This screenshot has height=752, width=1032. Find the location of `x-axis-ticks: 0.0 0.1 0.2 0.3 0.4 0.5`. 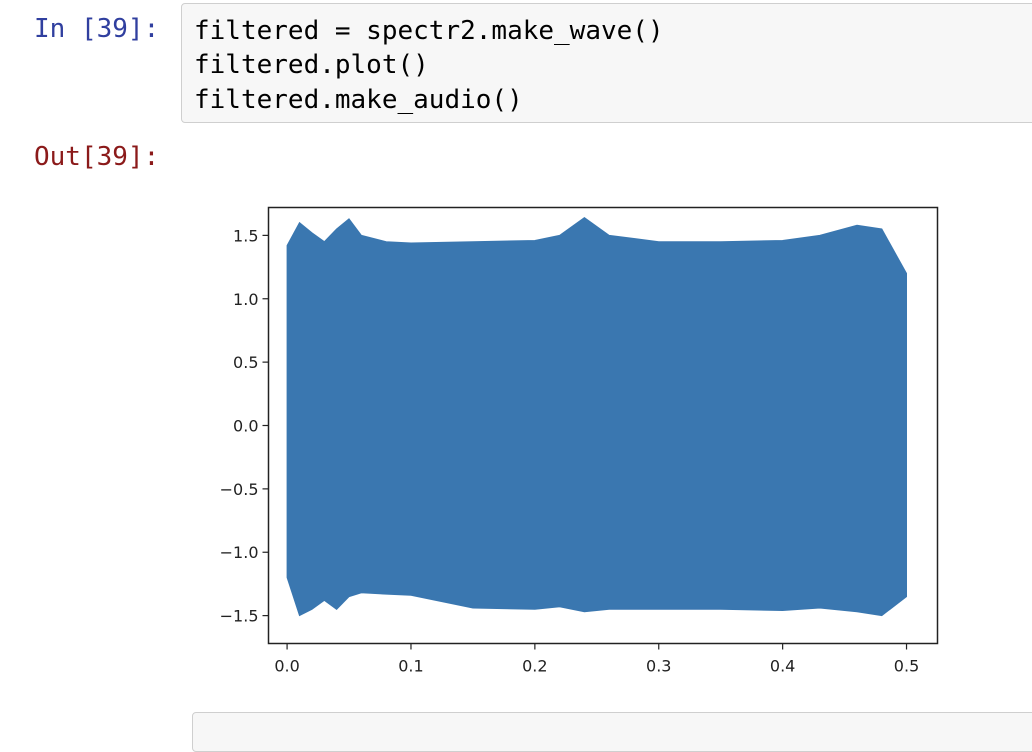

x-axis-ticks: 0.0 0.1 0.2 0.3 0.4 0.5 is located at coordinates (596, 659).